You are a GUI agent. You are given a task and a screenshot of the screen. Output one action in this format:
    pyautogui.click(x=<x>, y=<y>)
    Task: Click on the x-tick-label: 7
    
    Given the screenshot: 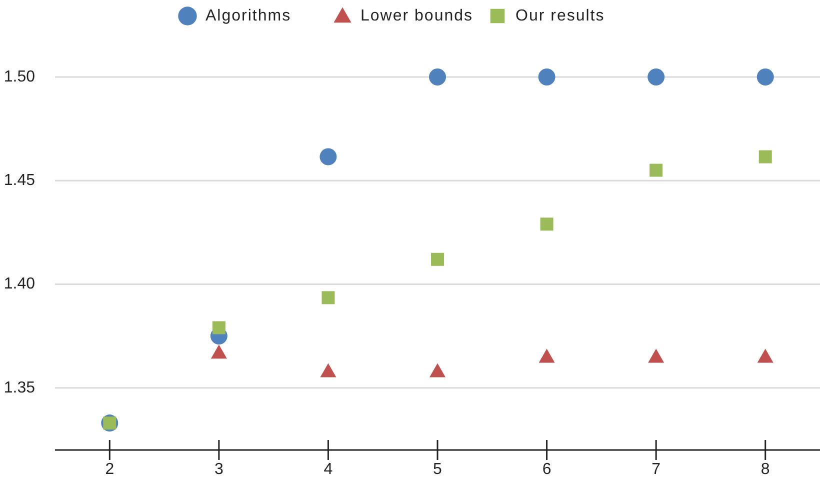 What is the action you would take?
    pyautogui.click(x=656, y=469)
    